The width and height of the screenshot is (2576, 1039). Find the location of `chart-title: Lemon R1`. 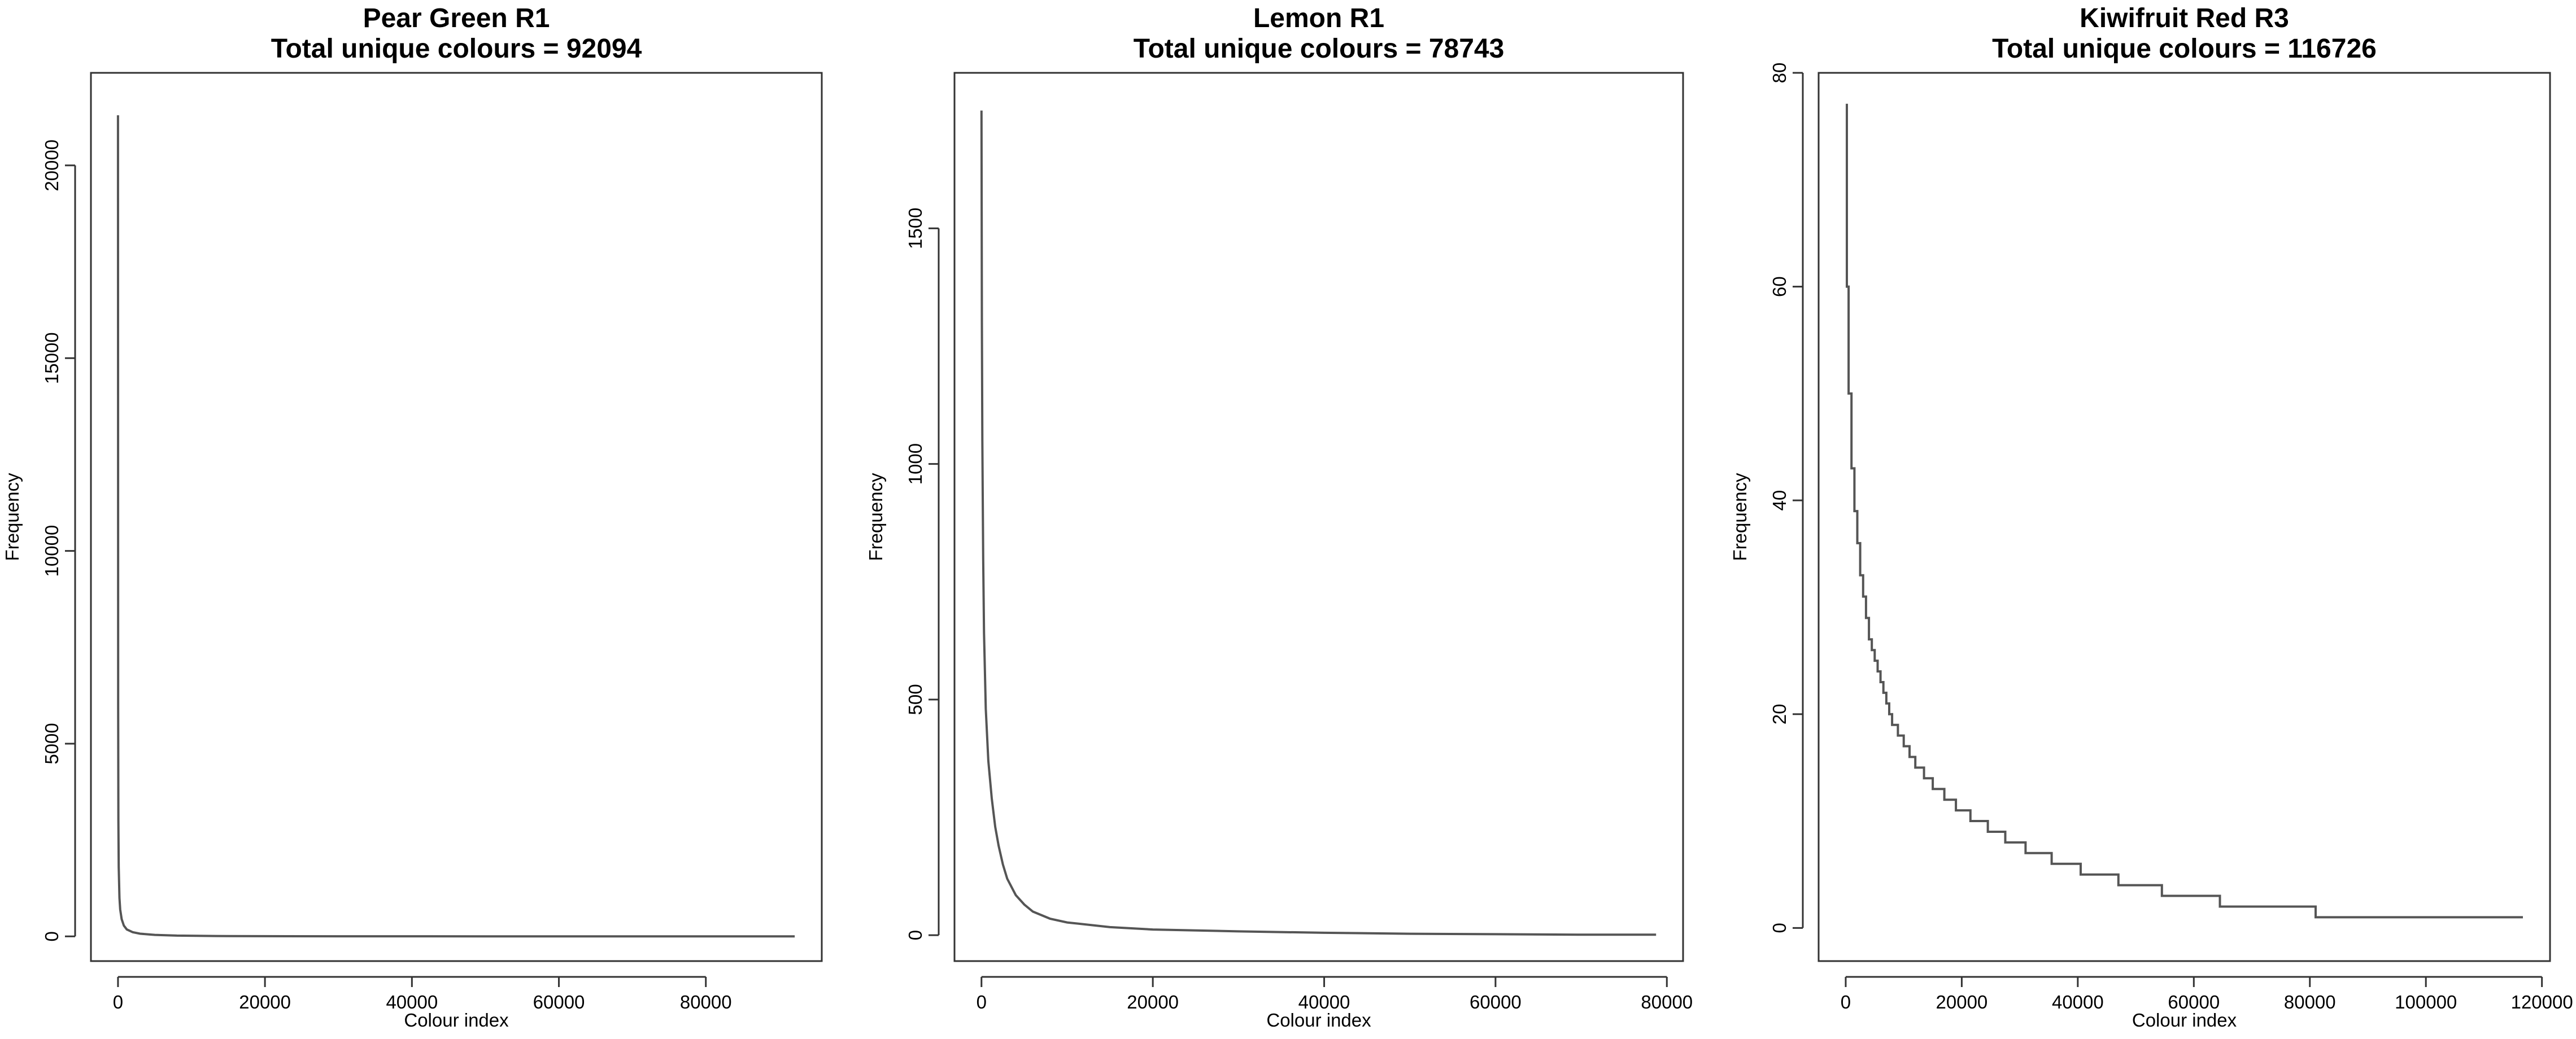

chart-title: Lemon R1 is located at coordinates (1318, 18).